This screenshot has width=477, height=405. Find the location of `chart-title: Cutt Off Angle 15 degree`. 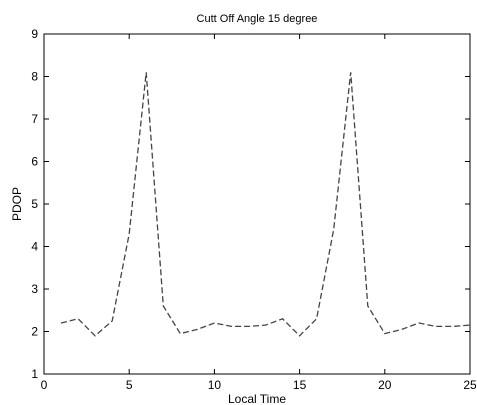

chart-title: Cutt Off Angle 15 degree is located at coordinates (257, 19).